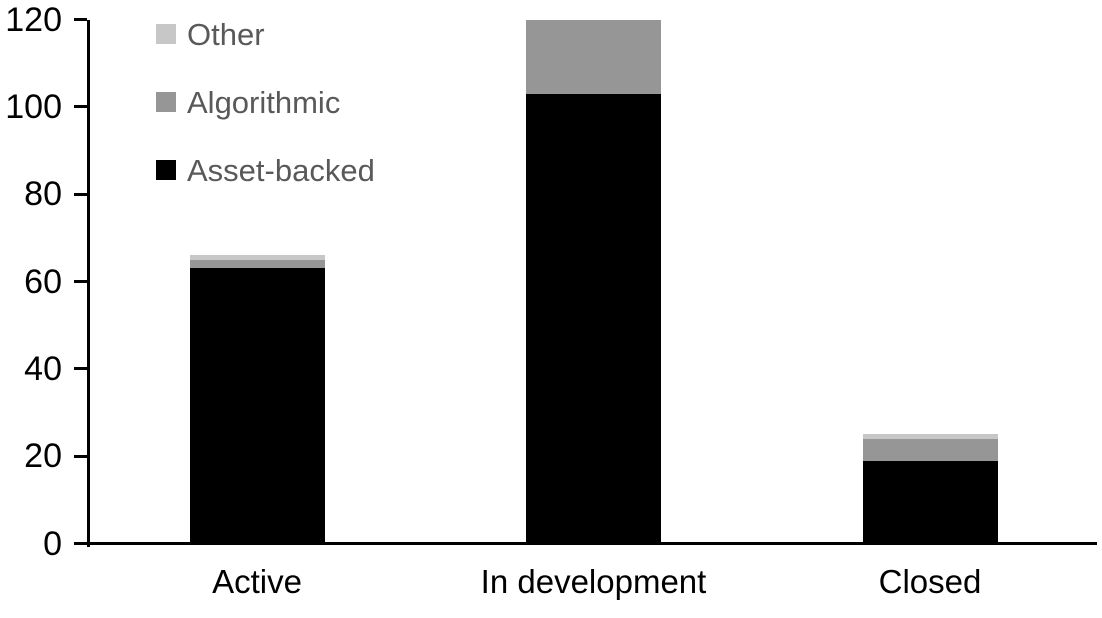 The height and width of the screenshot is (618, 1102). I want to click on legend-label: Asset-backed, so click(281, 170).